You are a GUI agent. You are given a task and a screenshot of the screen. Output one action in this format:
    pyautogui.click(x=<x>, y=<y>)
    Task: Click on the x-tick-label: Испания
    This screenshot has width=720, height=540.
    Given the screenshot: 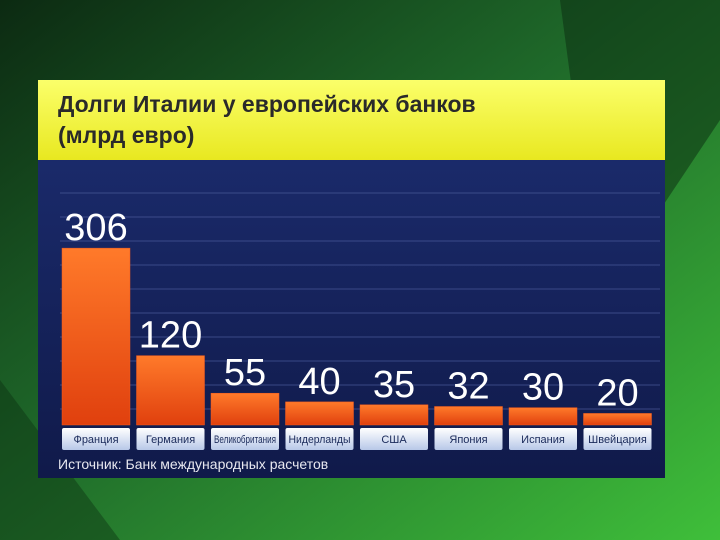 What is the action you would take?
    pyautogui.click(x=543, y=440)
    